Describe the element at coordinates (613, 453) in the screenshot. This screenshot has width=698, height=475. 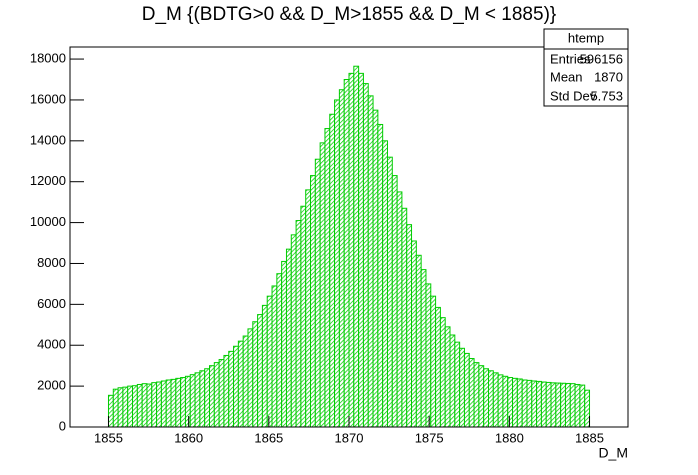
I see `x-axis-label: D_M` at that location.